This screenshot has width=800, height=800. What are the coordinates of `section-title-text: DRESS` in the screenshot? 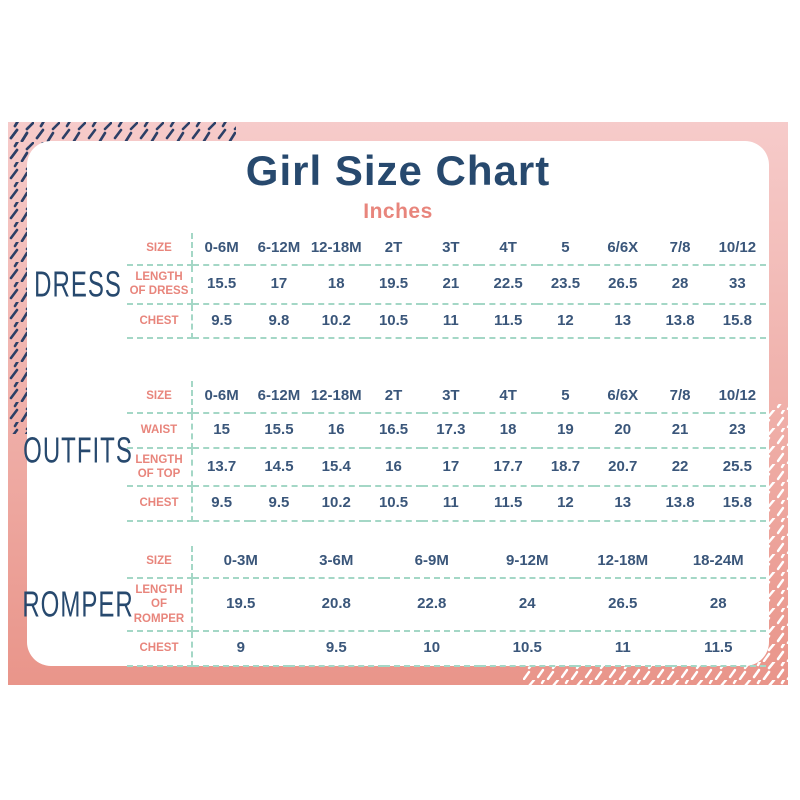 It's located at (78, 285).